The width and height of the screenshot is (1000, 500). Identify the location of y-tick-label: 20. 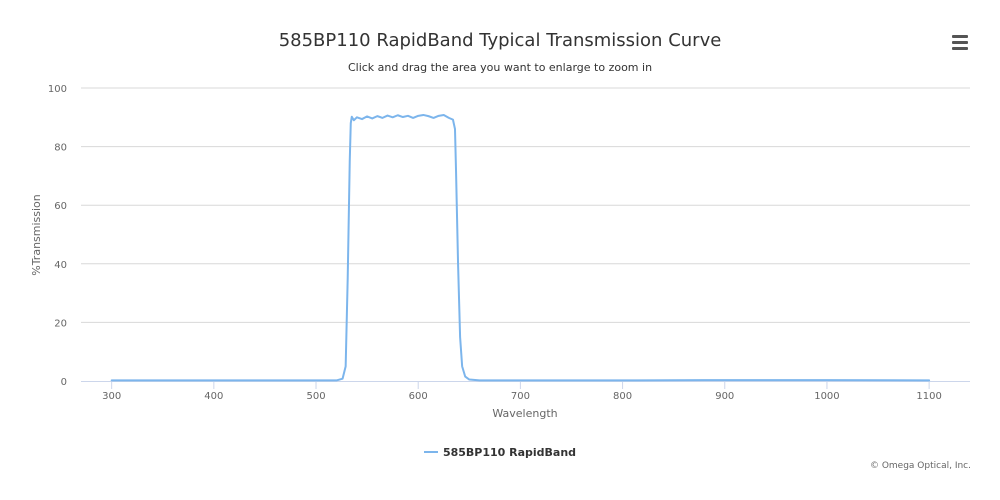
(60, 323).